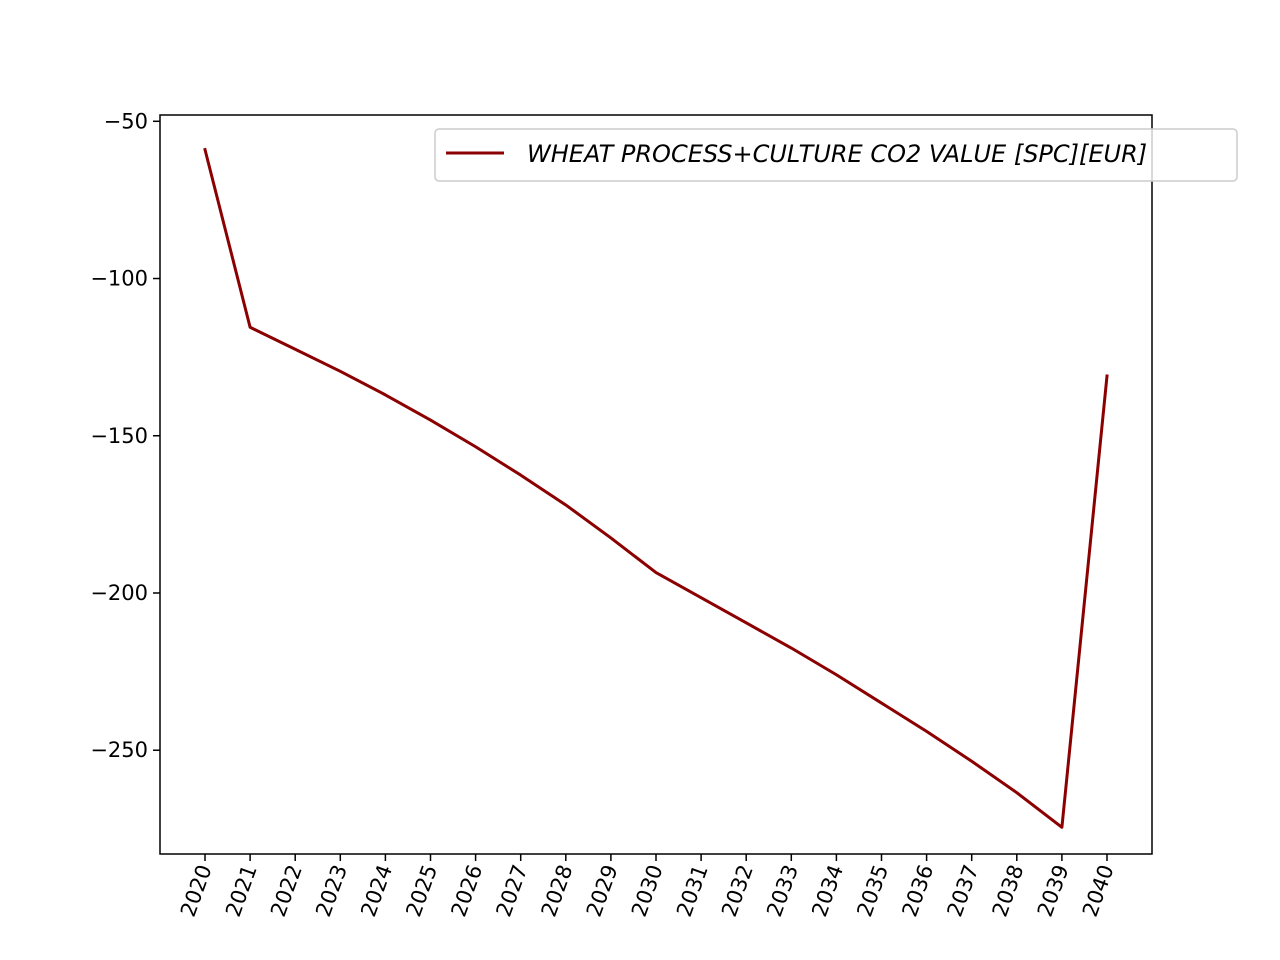  Describe the element at coordinates (512, 891) in the screenshot. I see `x-tick-label: 2027` at that location.